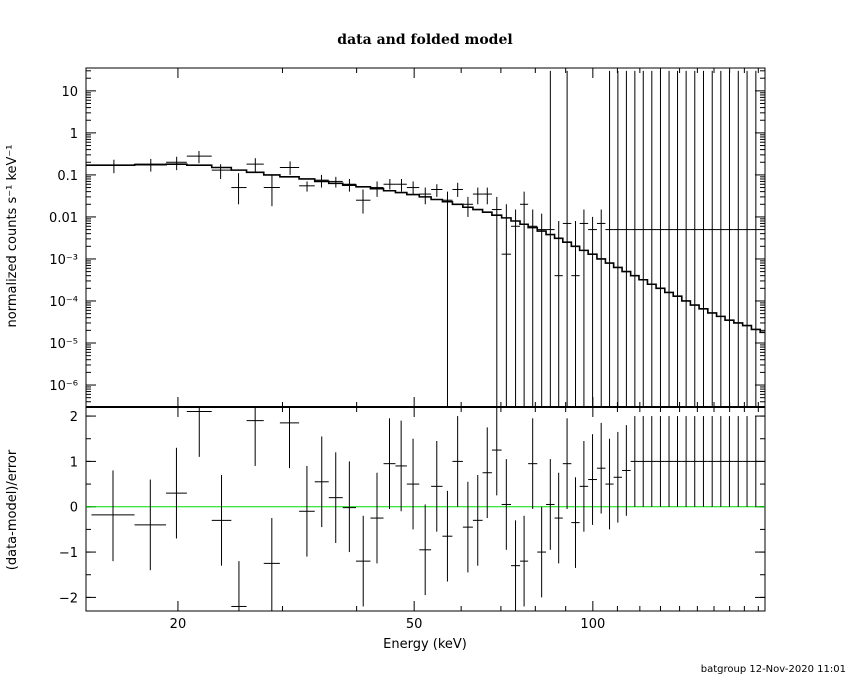  What do you see at coordinates (63, 344) in the screenshot?
I see `ytick-label: 10⁻⁵` at bounding box center [63, 344].